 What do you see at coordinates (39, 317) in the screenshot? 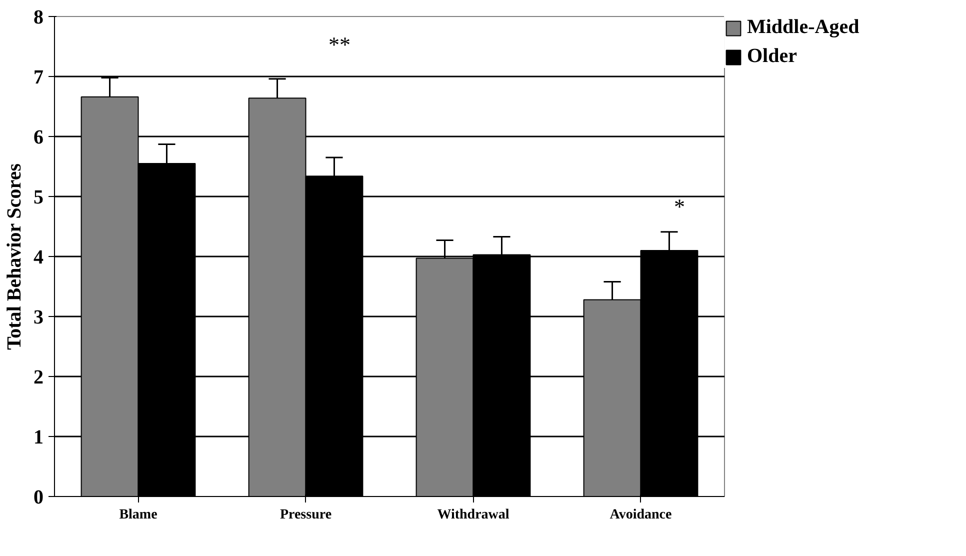
I see `y-tick-label: 3` at bounding box center [39, 317].